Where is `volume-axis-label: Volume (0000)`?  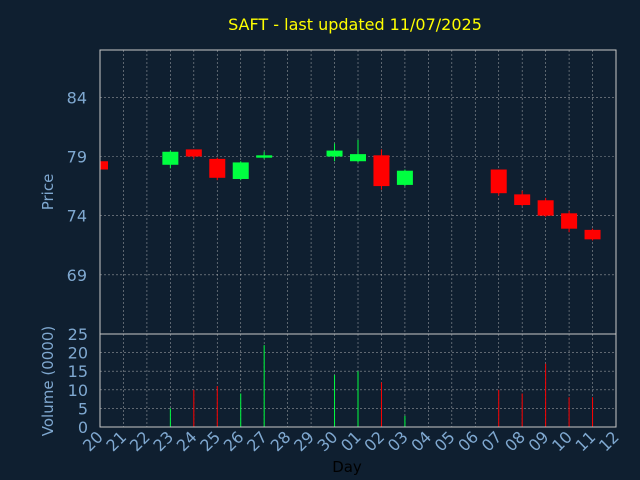
volume-axis-label: Volume (0000) is located at coordinates (48, 381).